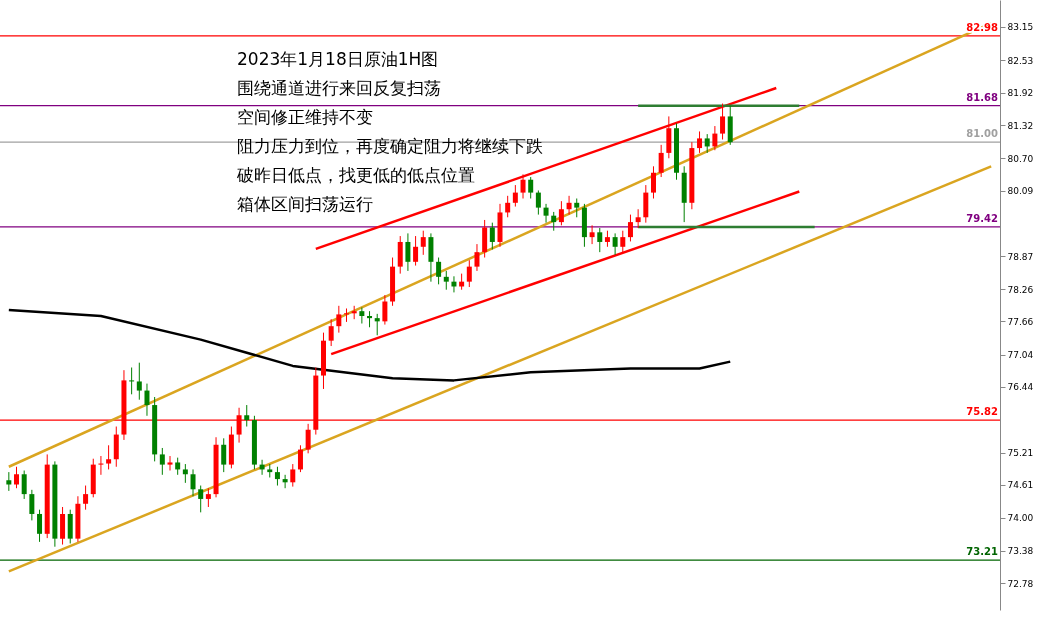  I want to click on y-tick-label: 81.32, so click(1020, 125).